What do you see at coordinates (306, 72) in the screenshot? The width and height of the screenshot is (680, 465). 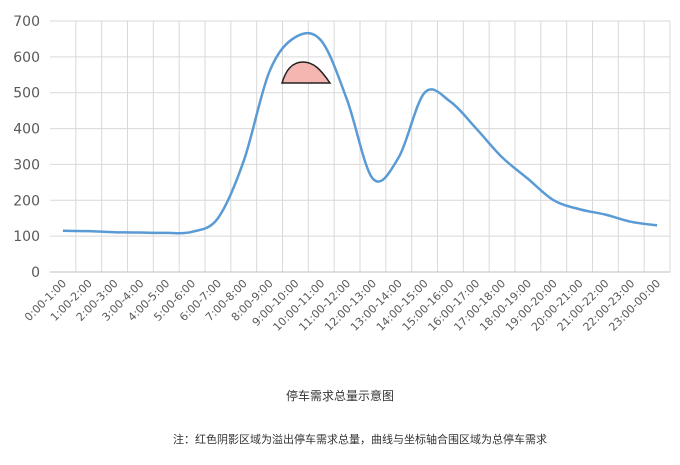 I see `overflow-area` at bounding box center [306, 72].